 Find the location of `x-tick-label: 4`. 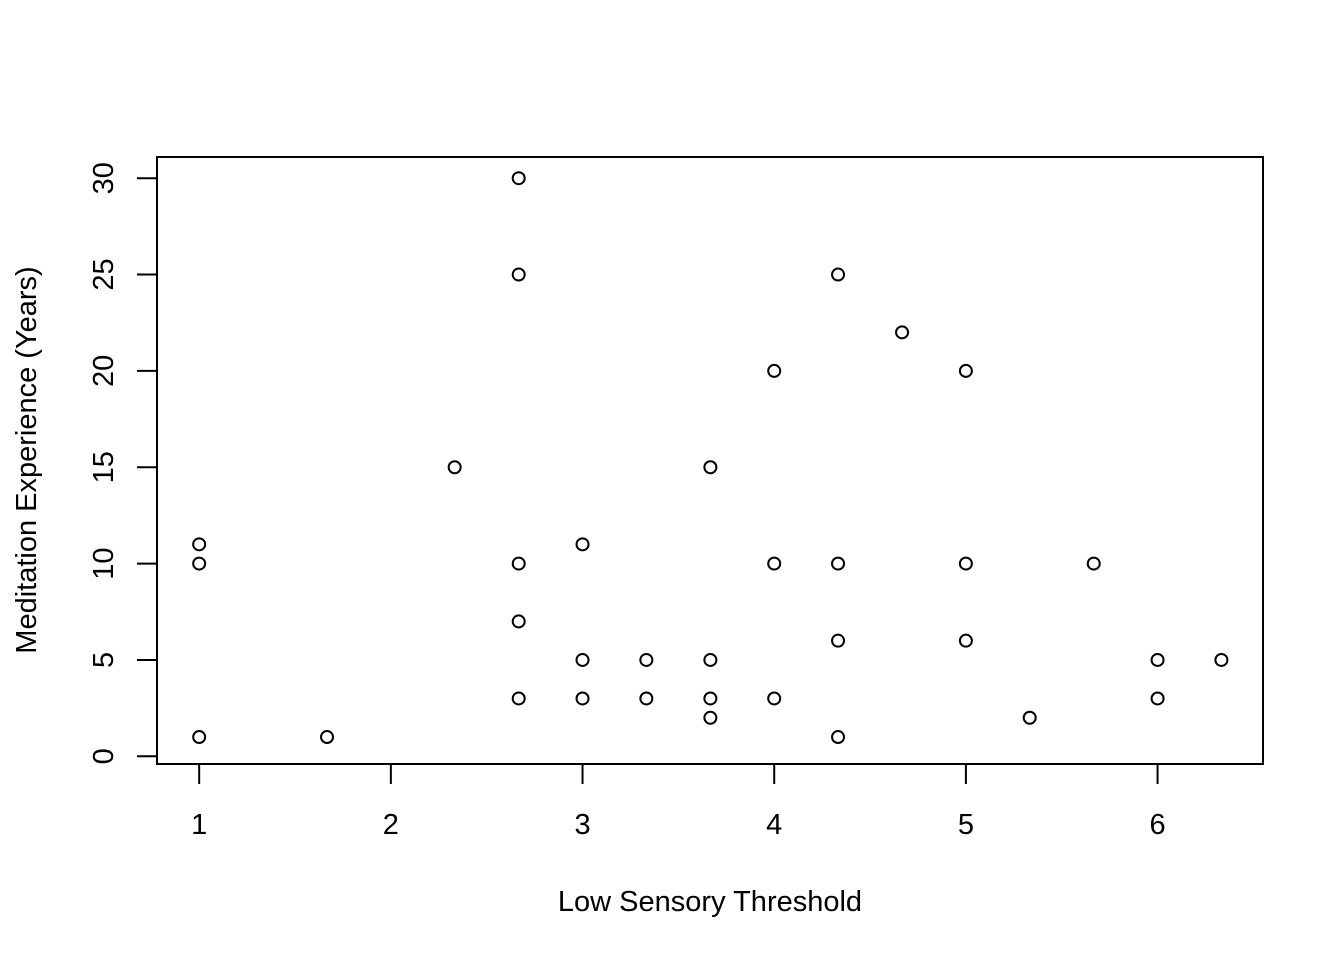

x-tick-label: 4 is located at coordinates (774, 825).